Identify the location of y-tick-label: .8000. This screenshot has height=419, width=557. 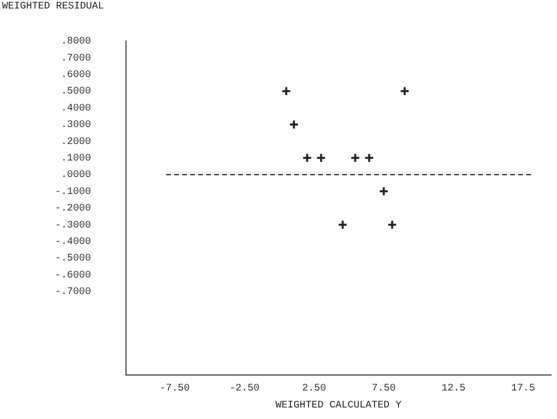
(76, 42).